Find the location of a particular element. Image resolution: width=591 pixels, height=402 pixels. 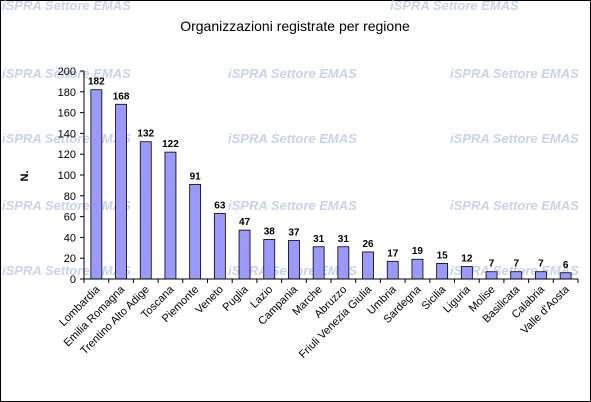

data-label: 19 is located at coordinates (418, 251).